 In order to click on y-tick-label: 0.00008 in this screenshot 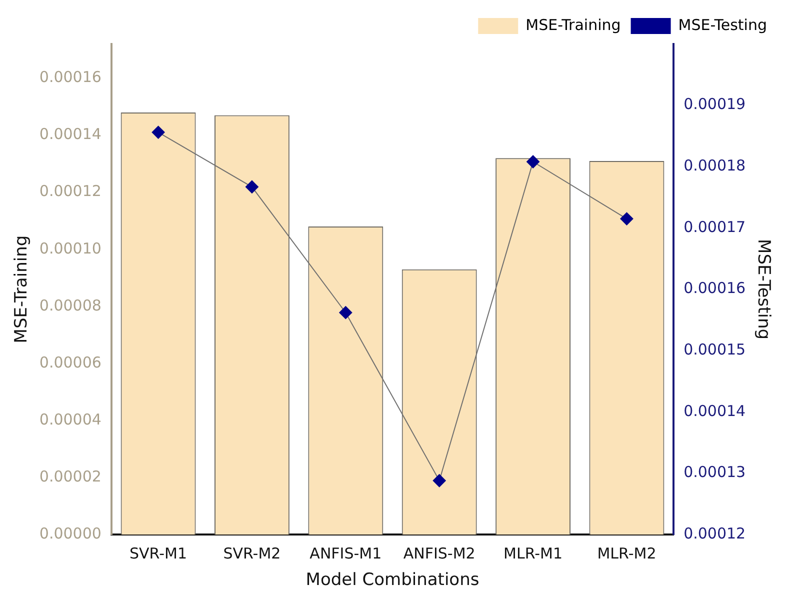, I will do `click(70, 305)`.